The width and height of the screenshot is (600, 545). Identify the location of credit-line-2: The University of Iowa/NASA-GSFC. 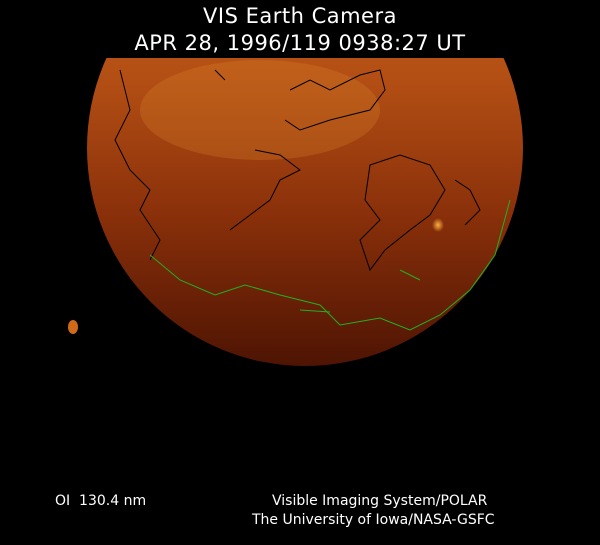
(373, 520).